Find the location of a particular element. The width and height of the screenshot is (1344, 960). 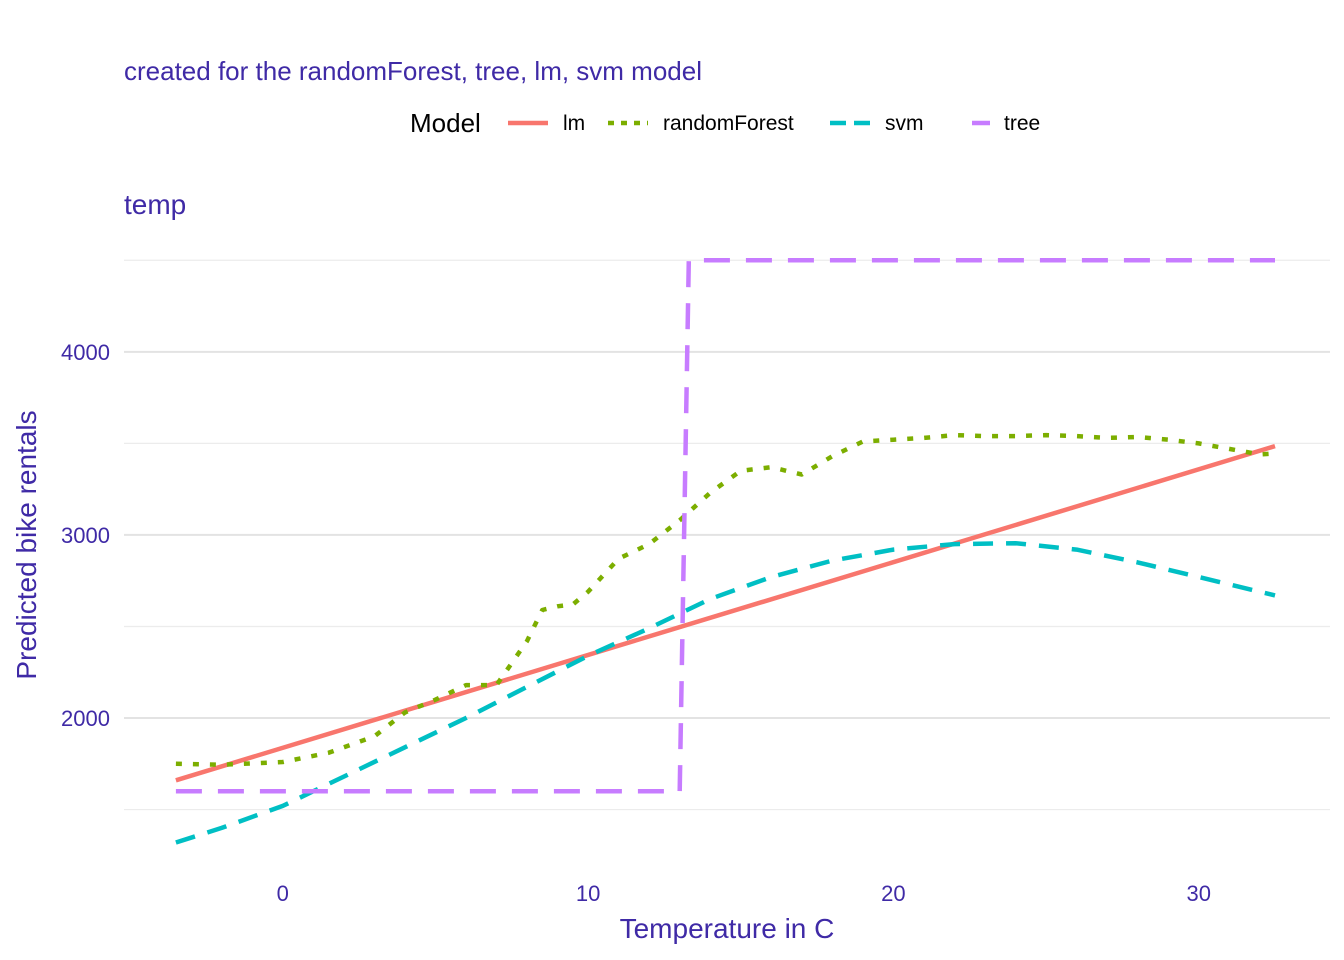

x-tick-label: 30 is located at coordinates (1198, 893).